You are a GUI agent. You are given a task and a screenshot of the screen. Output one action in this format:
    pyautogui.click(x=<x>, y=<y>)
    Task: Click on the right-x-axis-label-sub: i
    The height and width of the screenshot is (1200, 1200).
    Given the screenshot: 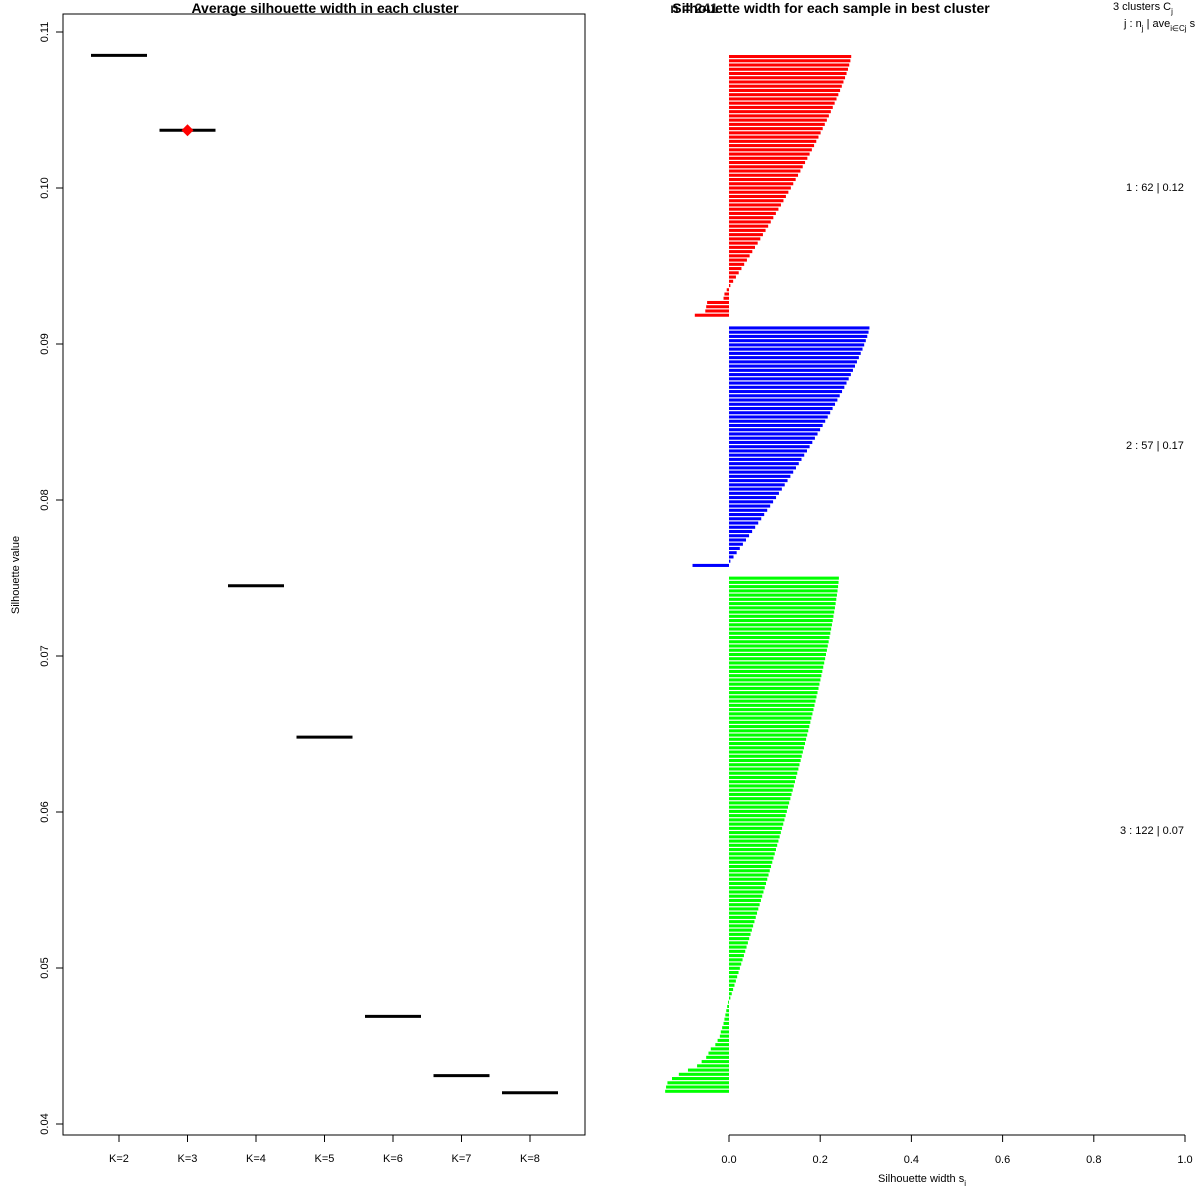 What is the action you would take?
    pyautogui.click(x=965, y=1183)
    